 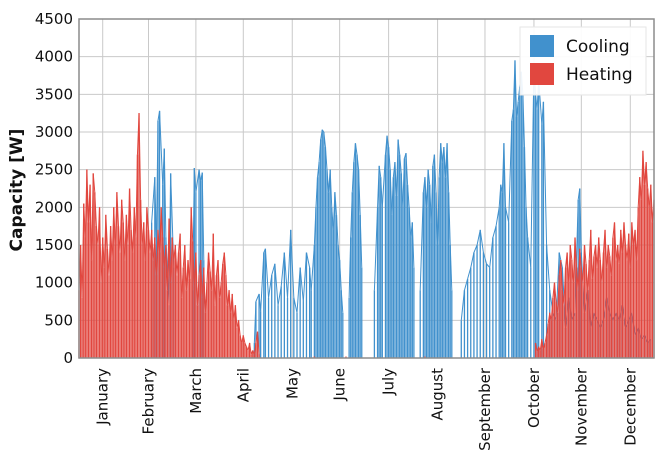 I want to click on y-axis: 0 500 1000 1500 2000 2500 3000 3500 4000 4500, so click(x=54, y=188).